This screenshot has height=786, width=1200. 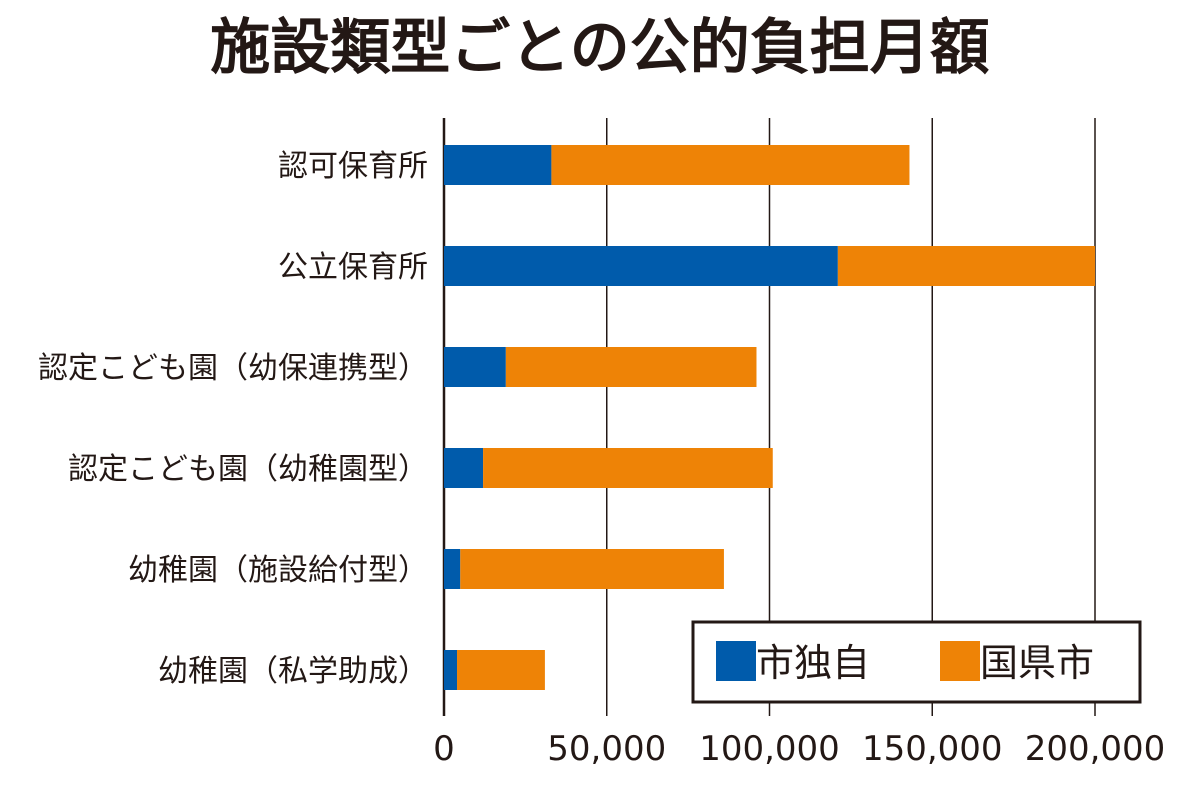 What do you see at coordinates (599, 48) in the screenshot?
I see `chart-title: 施設類型ごとの公的負担月額` at bounding box center [599, 48].